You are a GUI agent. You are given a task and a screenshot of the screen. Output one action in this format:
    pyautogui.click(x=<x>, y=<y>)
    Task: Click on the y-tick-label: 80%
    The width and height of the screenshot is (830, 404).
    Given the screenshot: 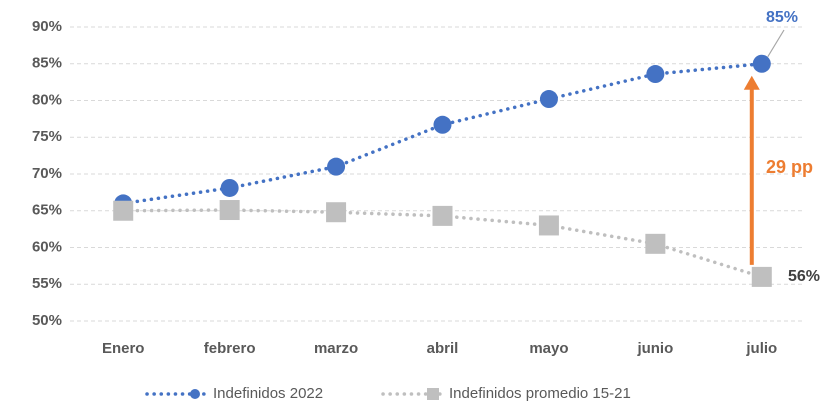 What is the action you would take?
    pyautogui.click(x=47, y=99)
    